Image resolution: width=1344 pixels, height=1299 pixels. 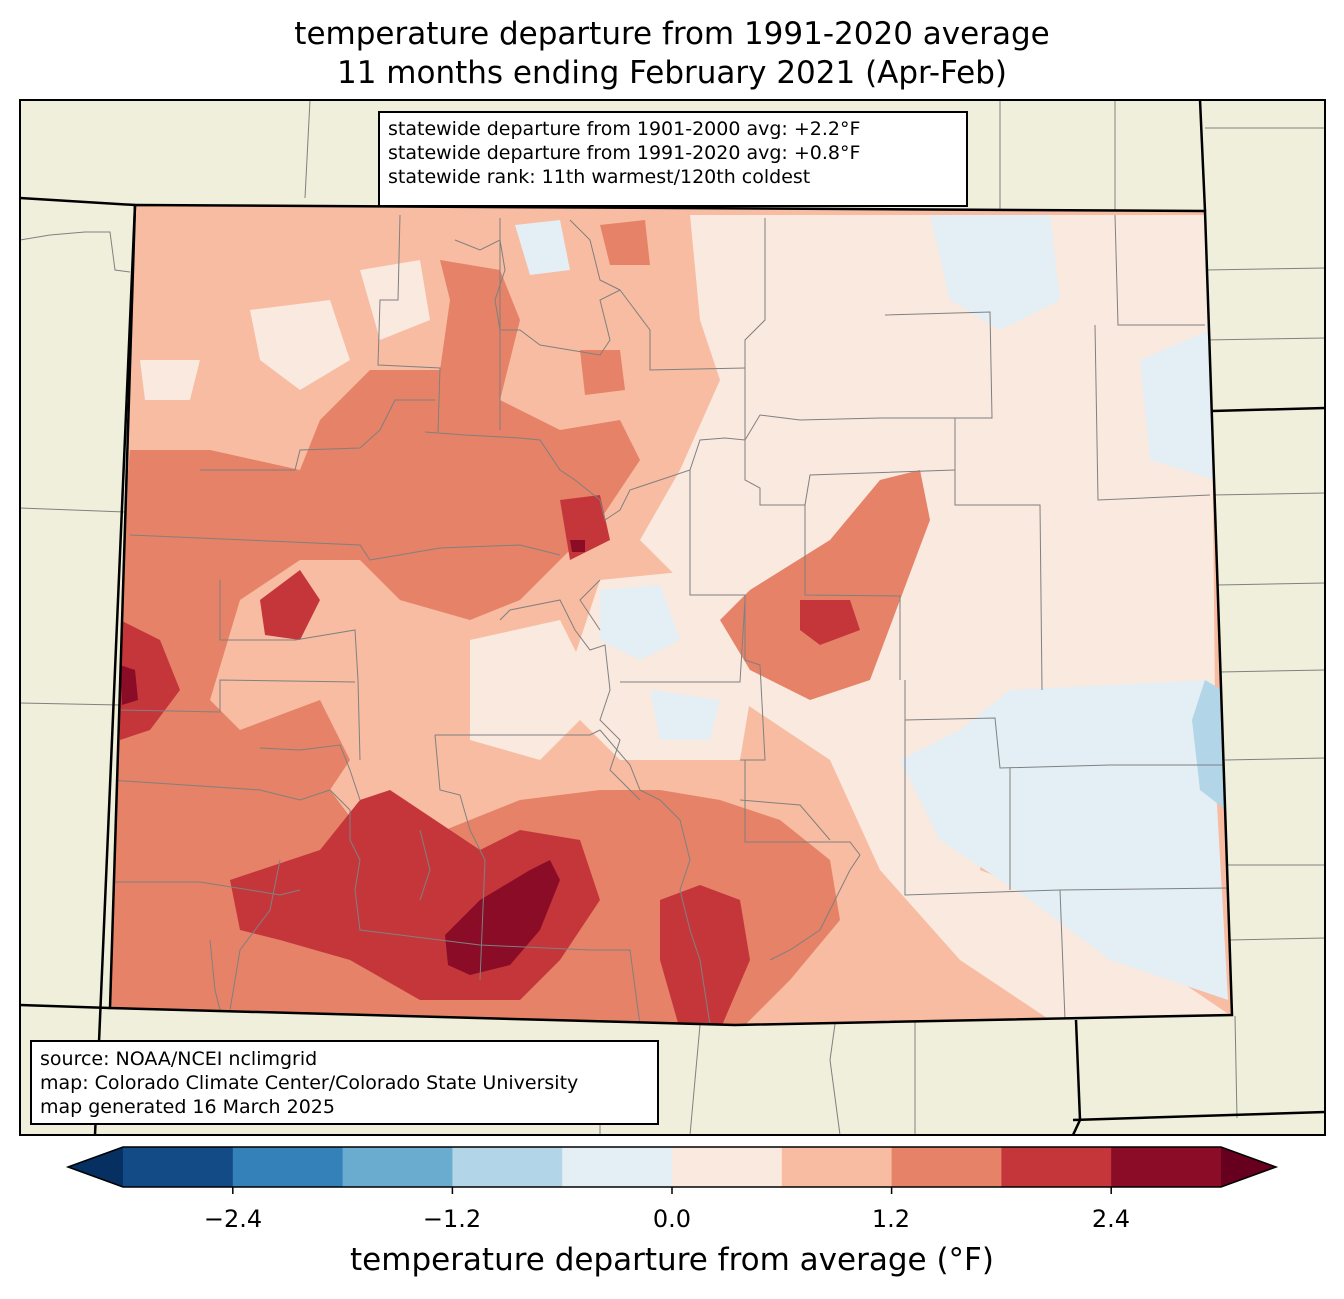 What do you see at coordinates (891, 1219) in the screenshot?
I see `colorbar-tick-label: 1.2` at bounding box center [891, 1219].